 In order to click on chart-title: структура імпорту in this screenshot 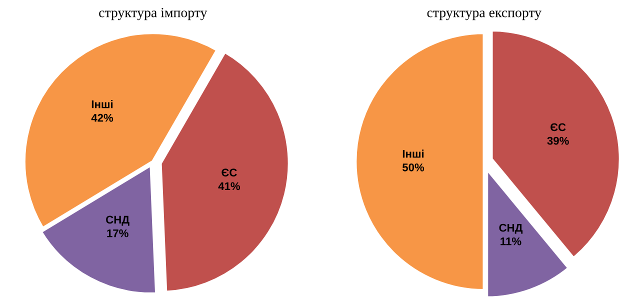, I will do `click(153, 14)`.